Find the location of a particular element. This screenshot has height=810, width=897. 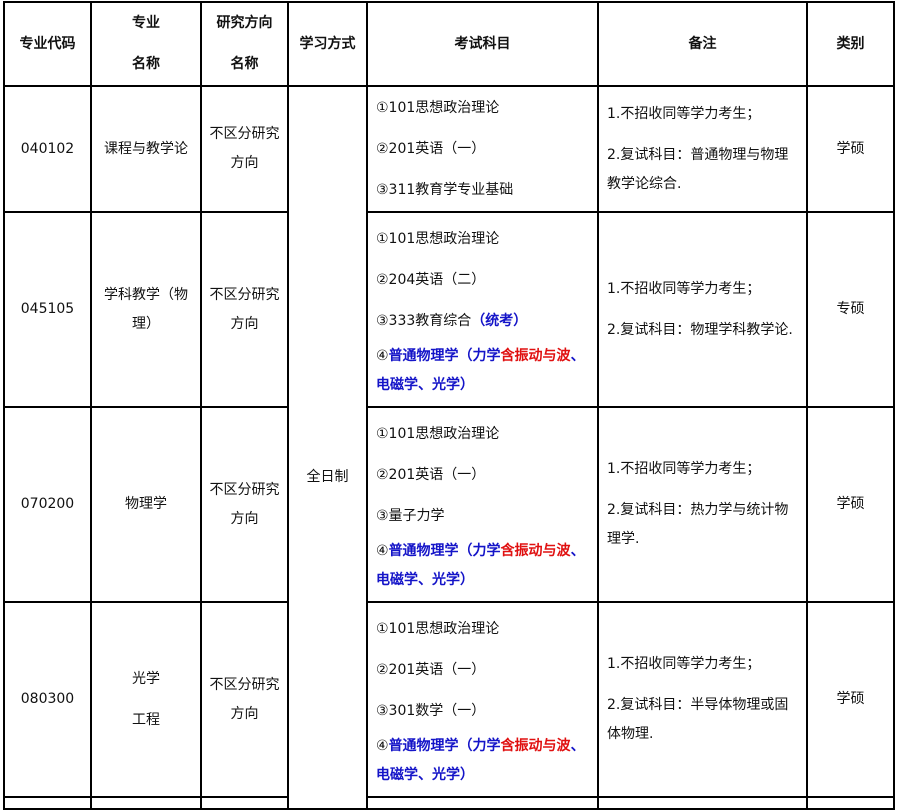

subject: ③333教育综合（统考） is located at coordinates (483, 321).